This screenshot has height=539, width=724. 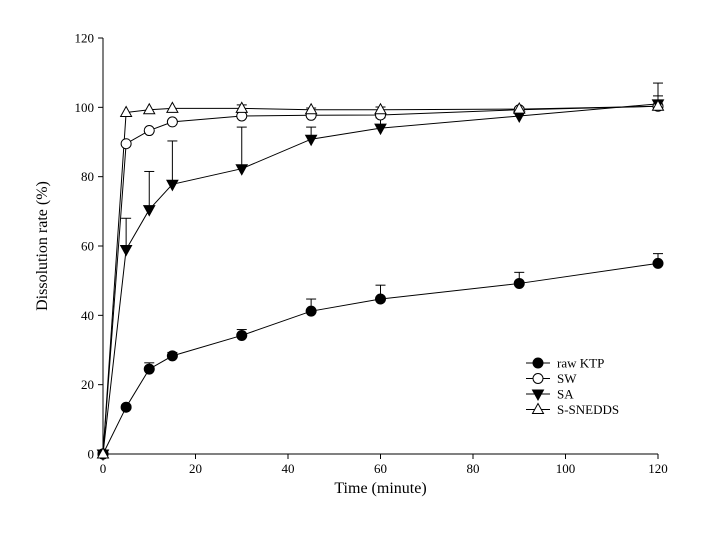 What do you see at coordinates (87, 176) in the screenshot?
I see `y-tick-label: 80` at bounding box center [87, 176].